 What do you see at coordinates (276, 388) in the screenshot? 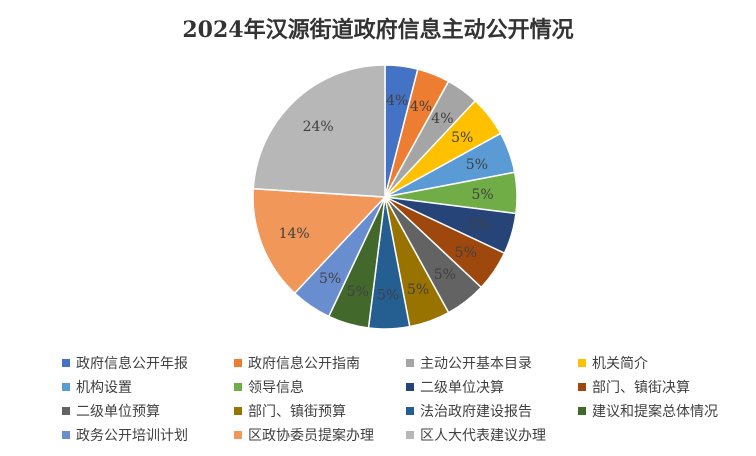
I see `legend-label: 领导信息` at bounding box center [276, 388].